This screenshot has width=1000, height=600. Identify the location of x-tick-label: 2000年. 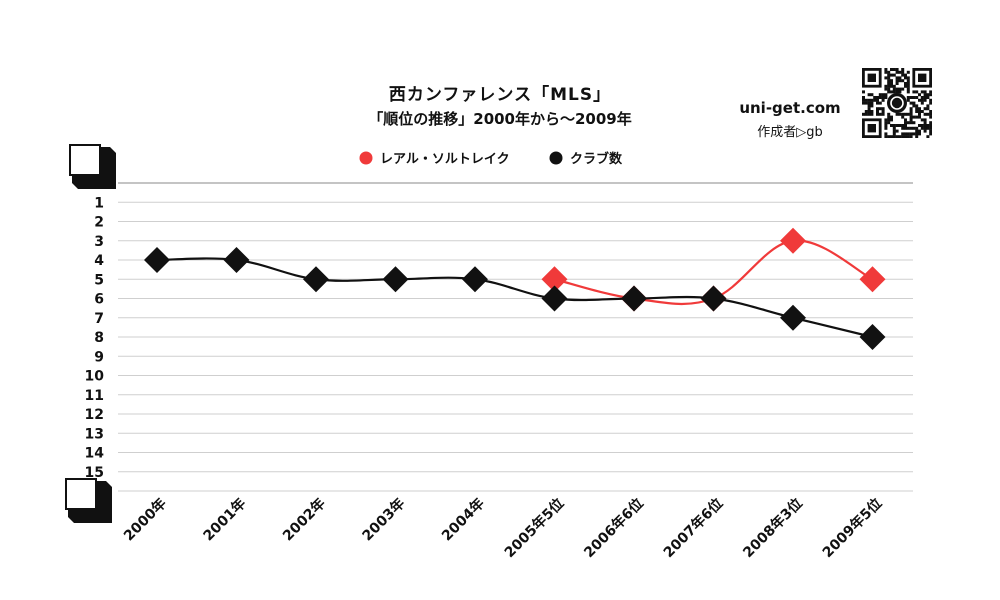
(144, 519).